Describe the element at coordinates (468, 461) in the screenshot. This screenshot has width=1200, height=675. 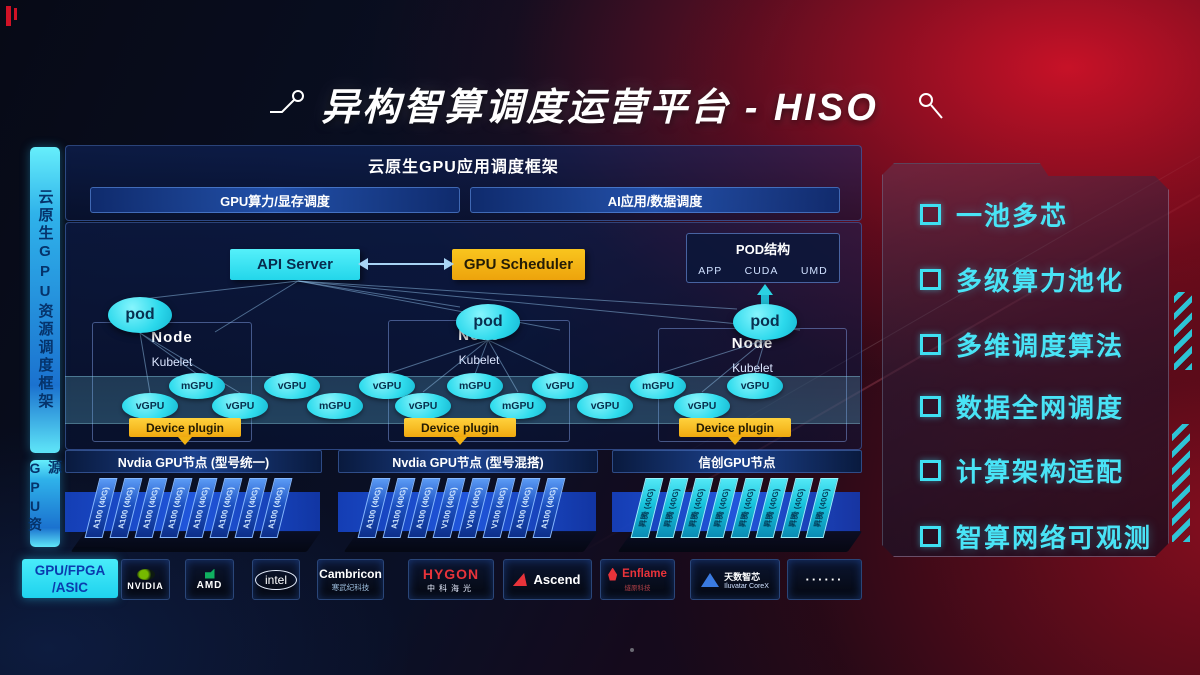
I see `rack-header-nvidia-mixed: Nvdia GPU节点 (型号混搭)` at that location.